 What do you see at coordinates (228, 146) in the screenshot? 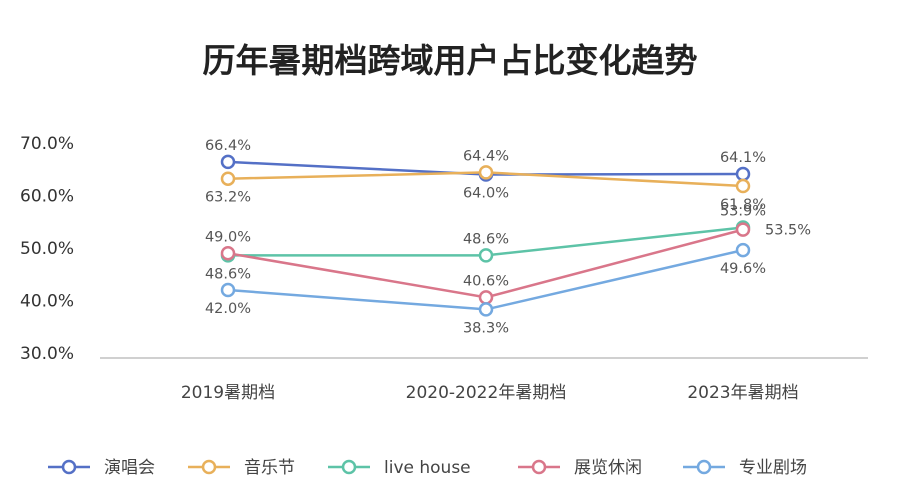
I see `data-label: 66.4%` at bounding box center [228, 146].